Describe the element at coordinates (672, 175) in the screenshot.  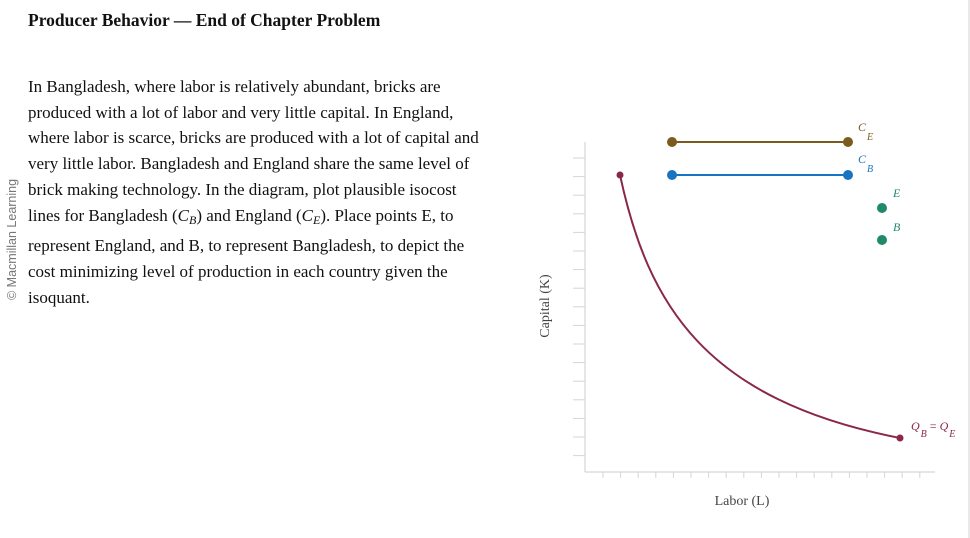
I see `cb-start-point` at that location.